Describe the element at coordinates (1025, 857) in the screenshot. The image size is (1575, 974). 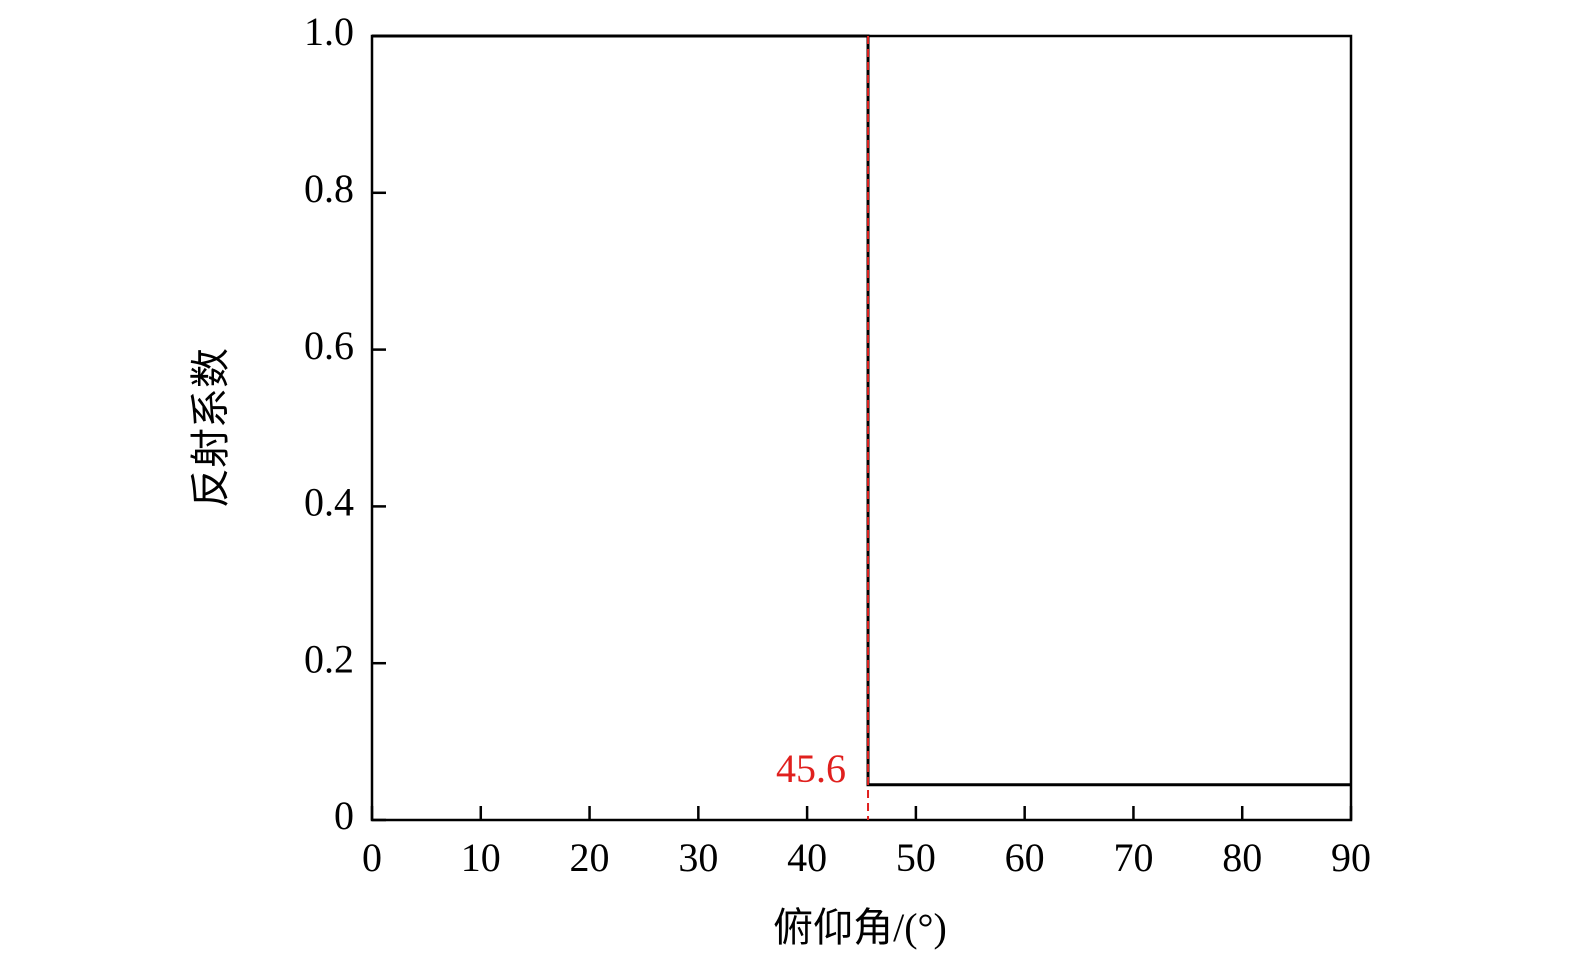
I see `x-tick-label: 60` at that location.